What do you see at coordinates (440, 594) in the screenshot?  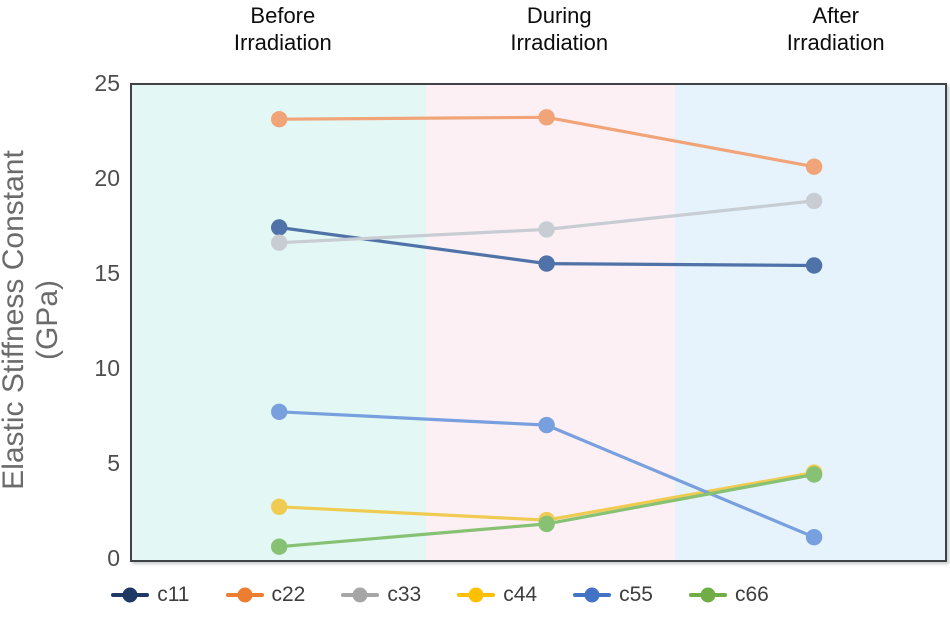 I see `legend: c11 c22 c33 c44 c55 c66` at bounding box center [440, 594].